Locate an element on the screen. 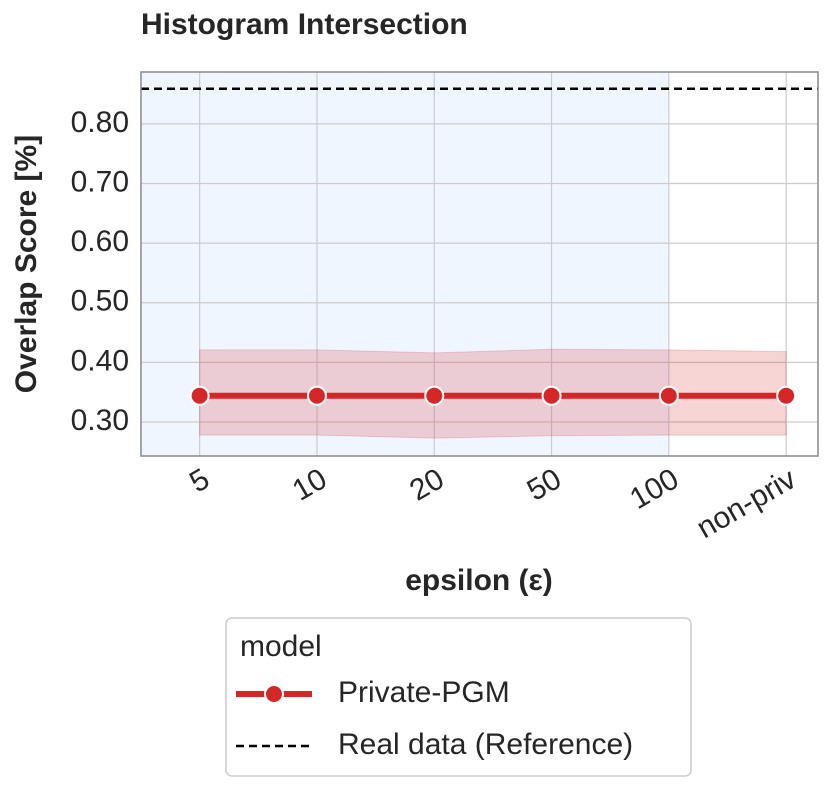  legend-label: Private-PGM is located at coordinates (424, 692).